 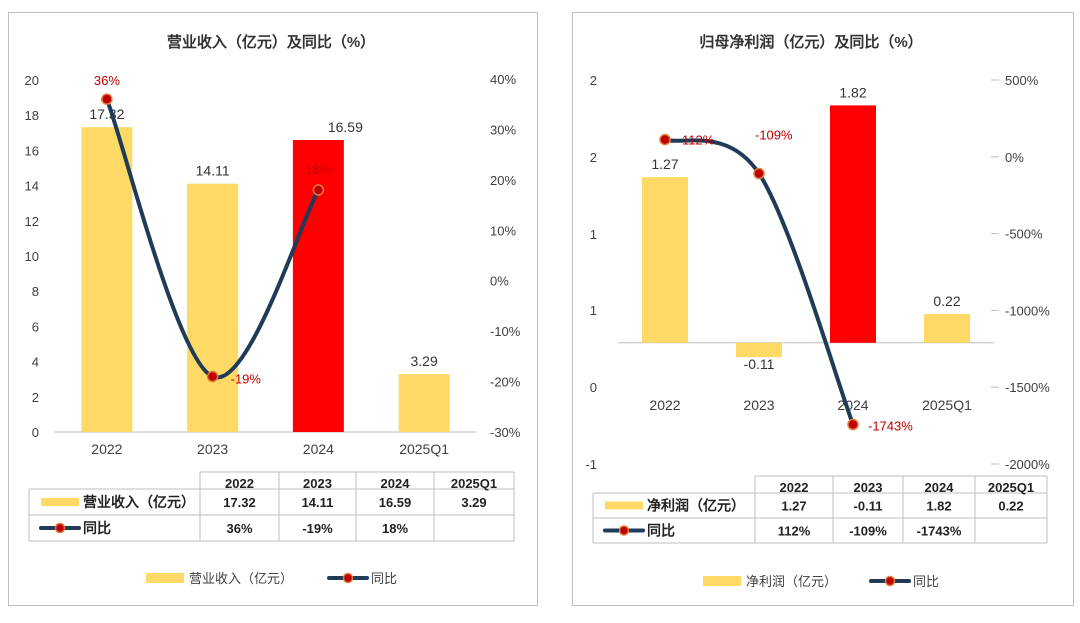 I want to click on yoy-label: 18%, so click(x=318, y=169).